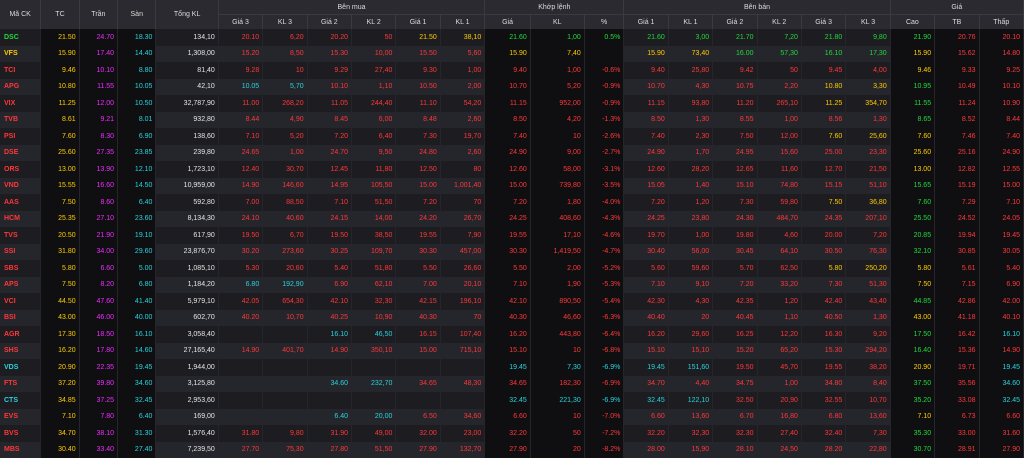 The image size is (1024, 458). Describe the element at coordinates (604, 22) in the screenshot. I see `col-match-2: %` at that location.